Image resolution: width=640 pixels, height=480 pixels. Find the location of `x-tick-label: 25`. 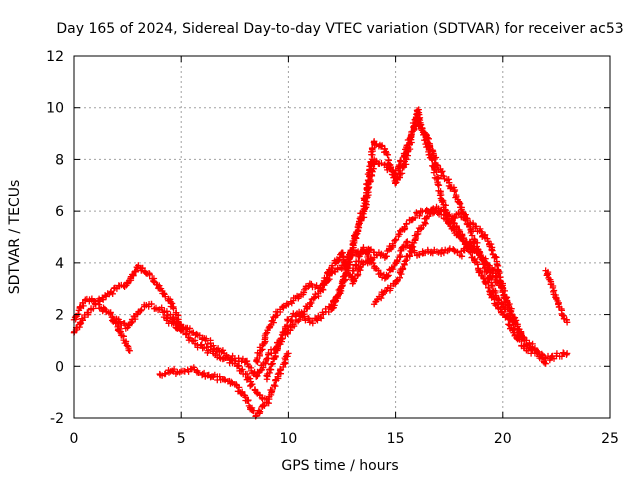

x-tick-label: 25 is located at coordinates (610, 439).